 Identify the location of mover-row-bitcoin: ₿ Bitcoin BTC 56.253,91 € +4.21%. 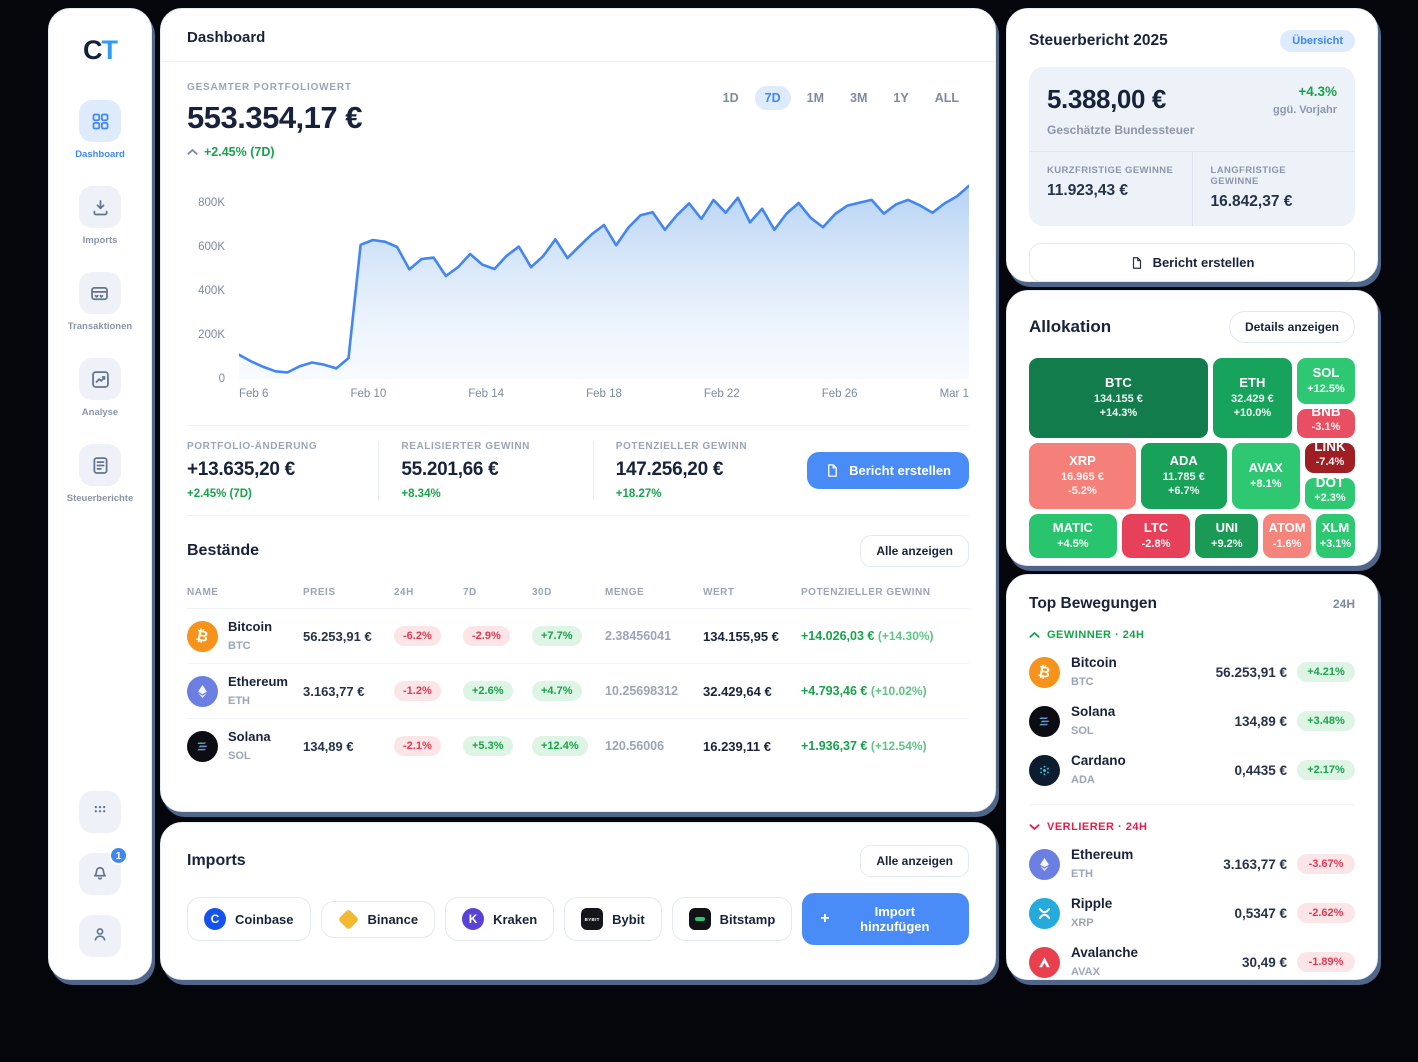
(1192, 672).